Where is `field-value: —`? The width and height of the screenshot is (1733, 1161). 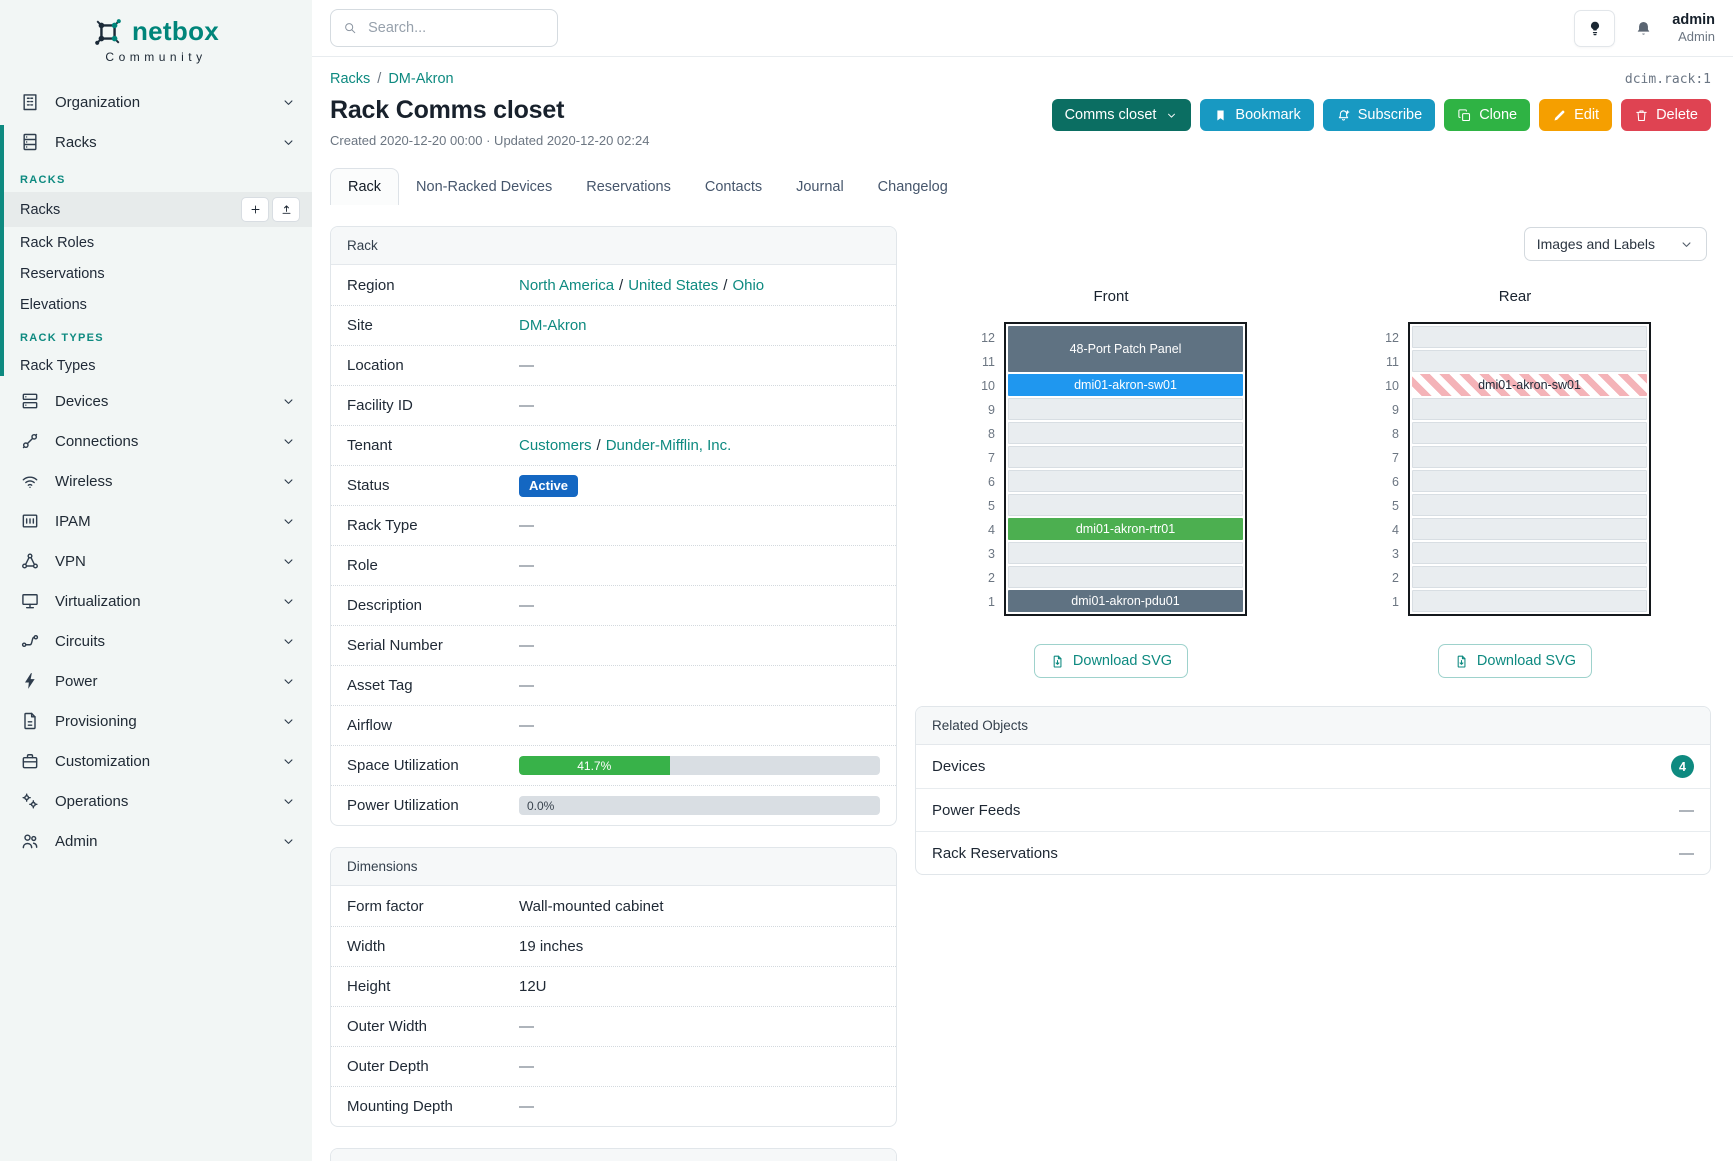 field-value: — is located at coordinates (699, 1106).